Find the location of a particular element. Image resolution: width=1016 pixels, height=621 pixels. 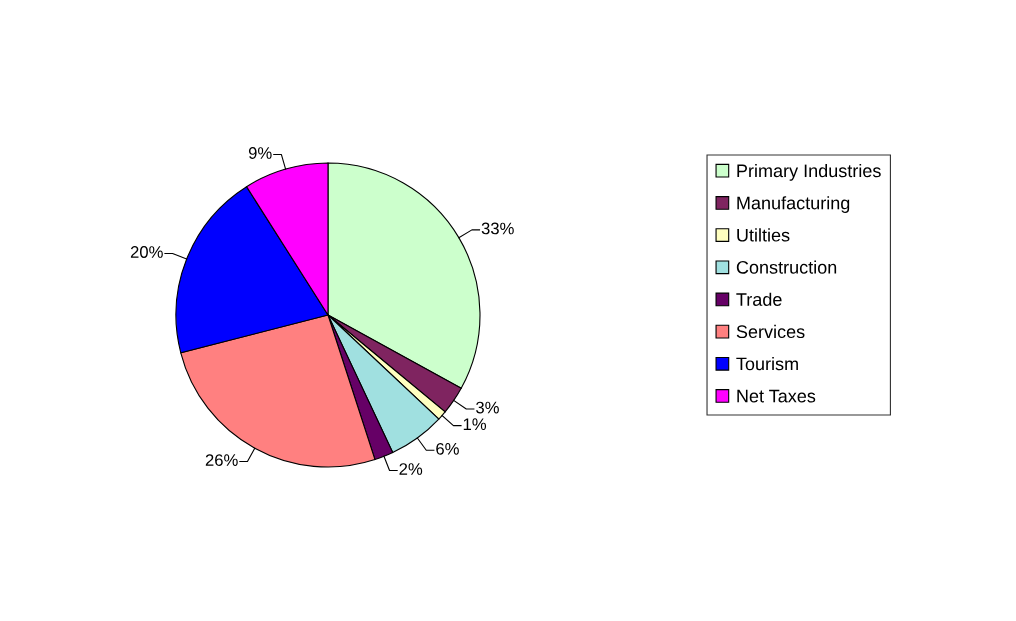

legend-label: Trade is located at coordinates (759, 299).